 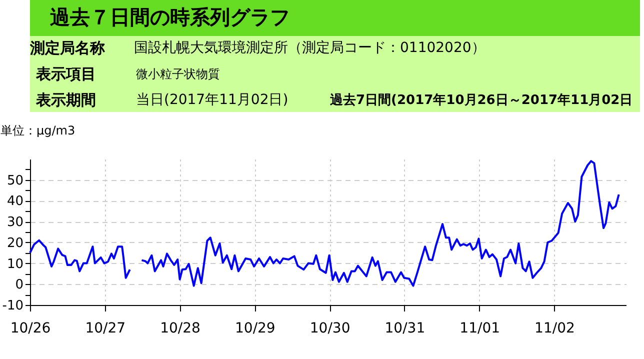 What do you see at coordinates (255, 328) in the screenshot?
I see `x-tick-label: 10/29` at bounding box center [255, 328].